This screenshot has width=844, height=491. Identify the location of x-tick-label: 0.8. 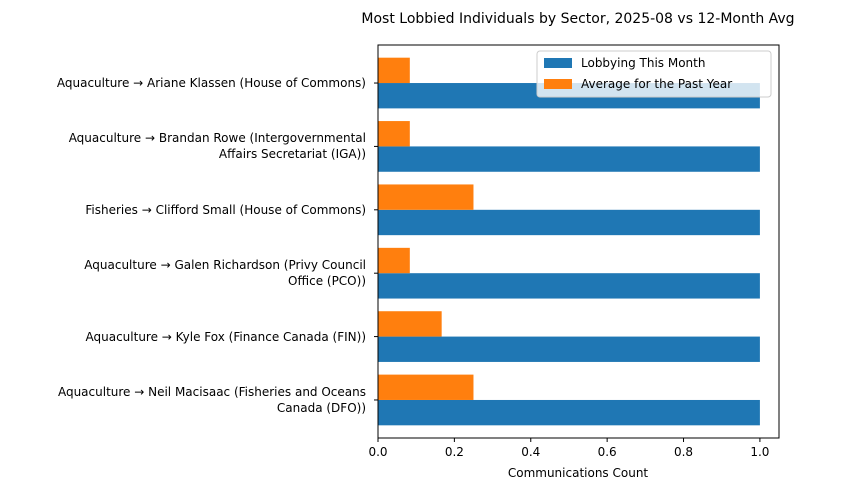
(683, 452).